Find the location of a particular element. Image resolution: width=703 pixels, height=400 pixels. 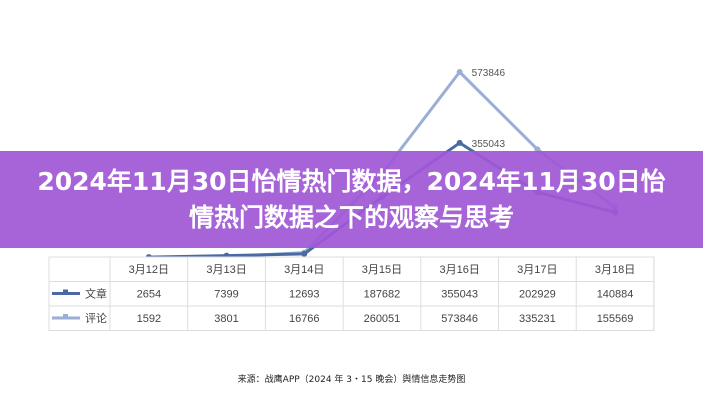

table-header-cell: 3月13日 is located at coordinates (226, 270).